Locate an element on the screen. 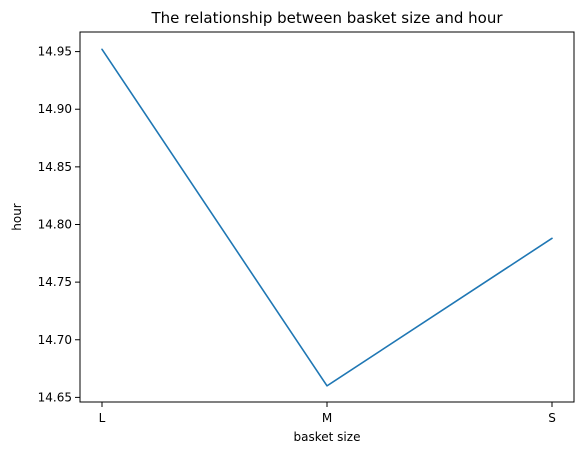 The image size is (584, 455). y-tick-label: 14.85 is located at coordinates (55, 167).